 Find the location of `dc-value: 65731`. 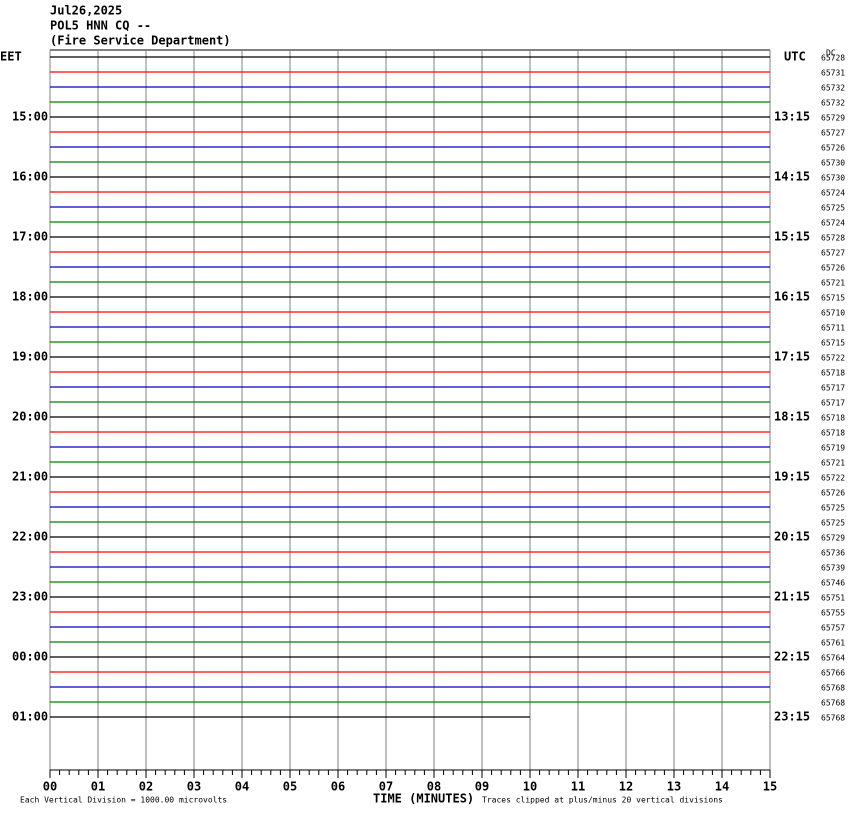

dc-value: 65731 is located at coordinates (833, 73).